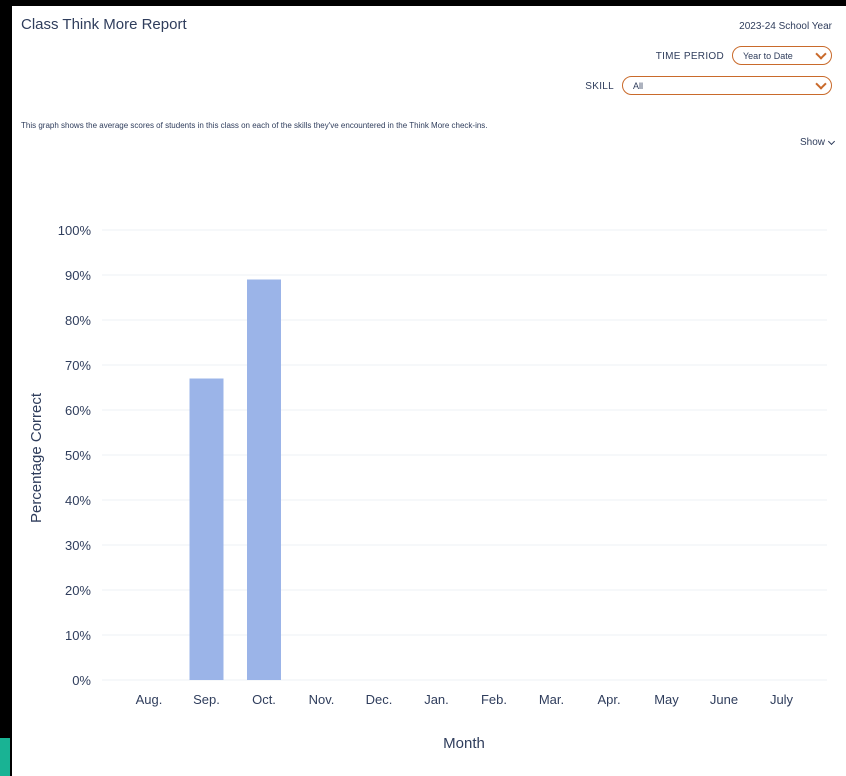  What do you see at coordinates (768, 55) in the screenshot?
I see `time-period-value: Year to Date` at bounding box center [768, 55].